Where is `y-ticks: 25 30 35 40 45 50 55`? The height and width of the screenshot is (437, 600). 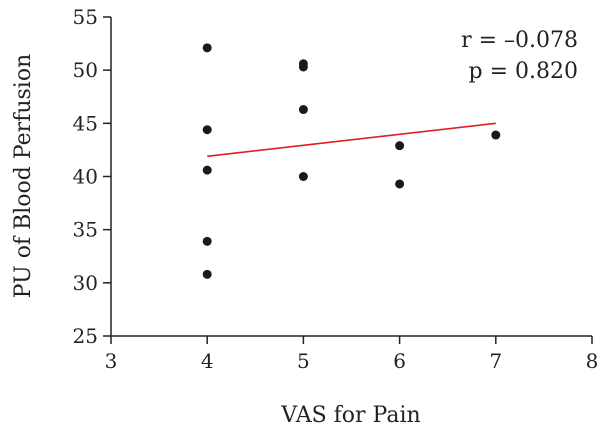
y-ticks: 25 30 35 40 45 50 55 is located at coordinates (92, 176).